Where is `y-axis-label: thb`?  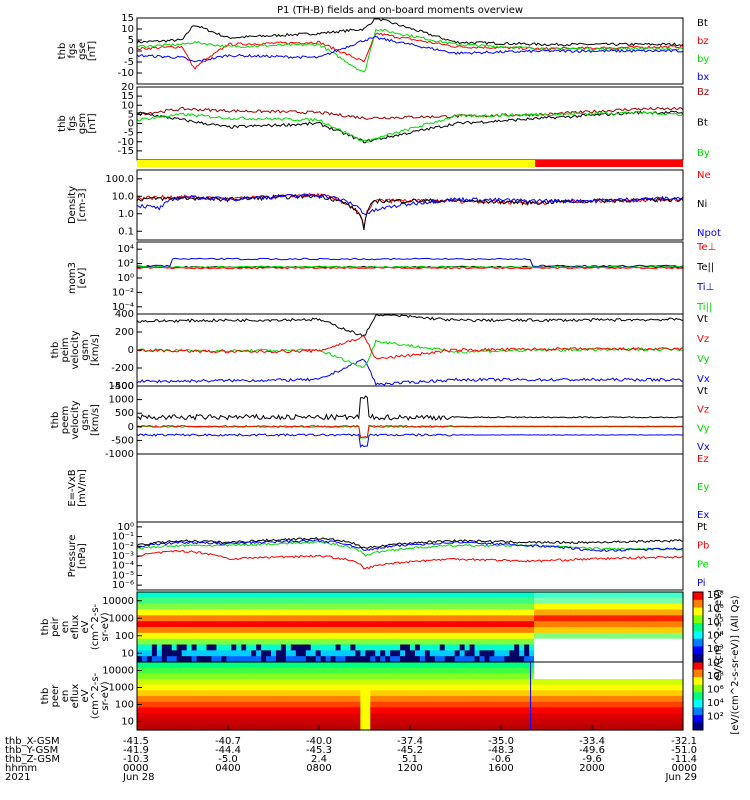 y-axis-label: thb is located at coordinates (45, 696).